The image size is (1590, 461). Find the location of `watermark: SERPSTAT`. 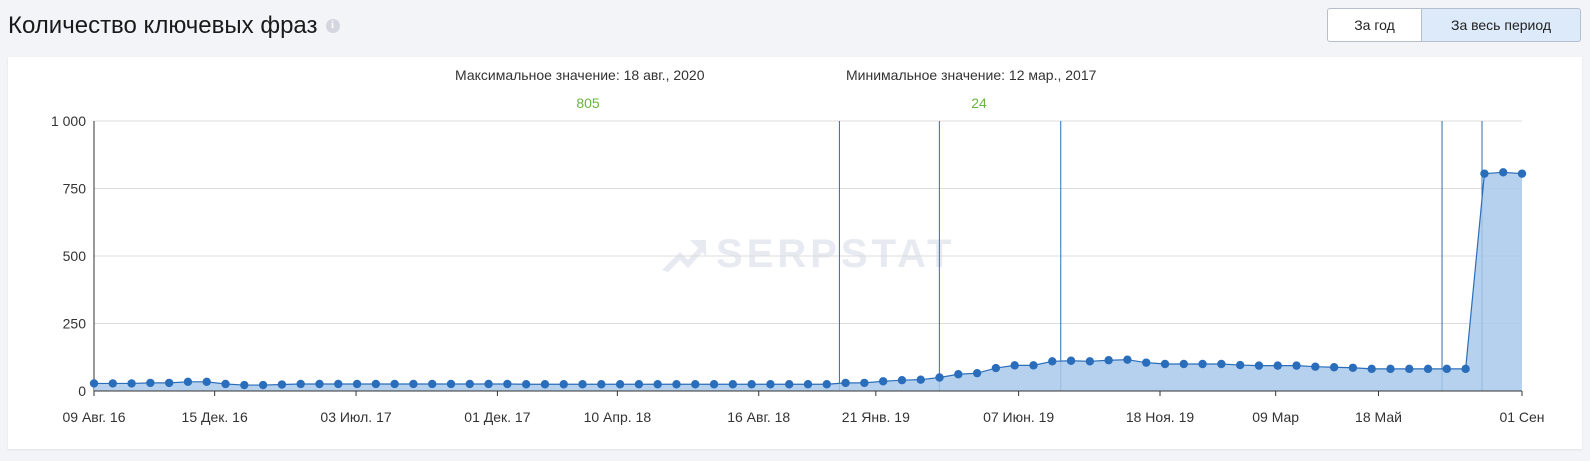

watermark: SERPSTAT is located at coordinates (807, 254).